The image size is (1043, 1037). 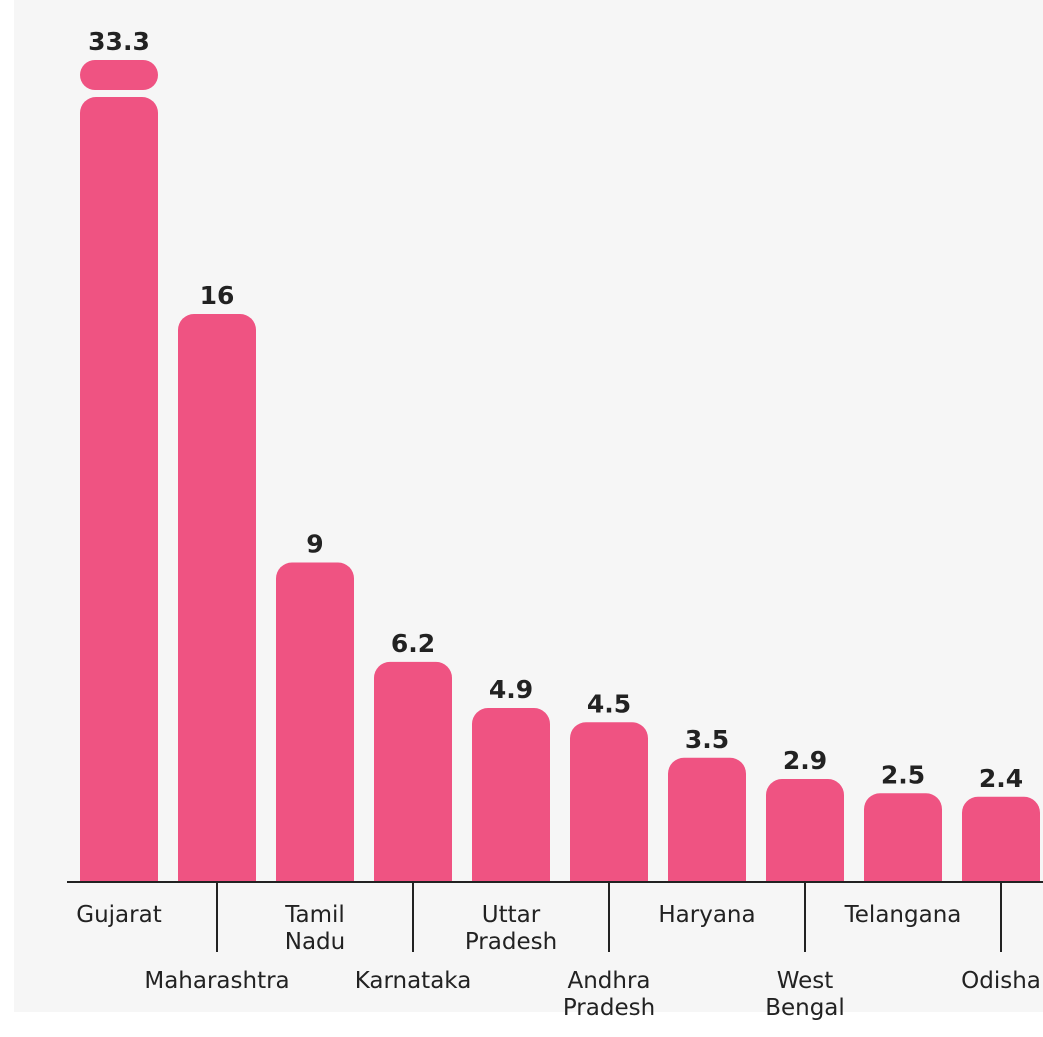 I want to click on value-label-west-bengal: 2.9, so click(x=805, y=760).